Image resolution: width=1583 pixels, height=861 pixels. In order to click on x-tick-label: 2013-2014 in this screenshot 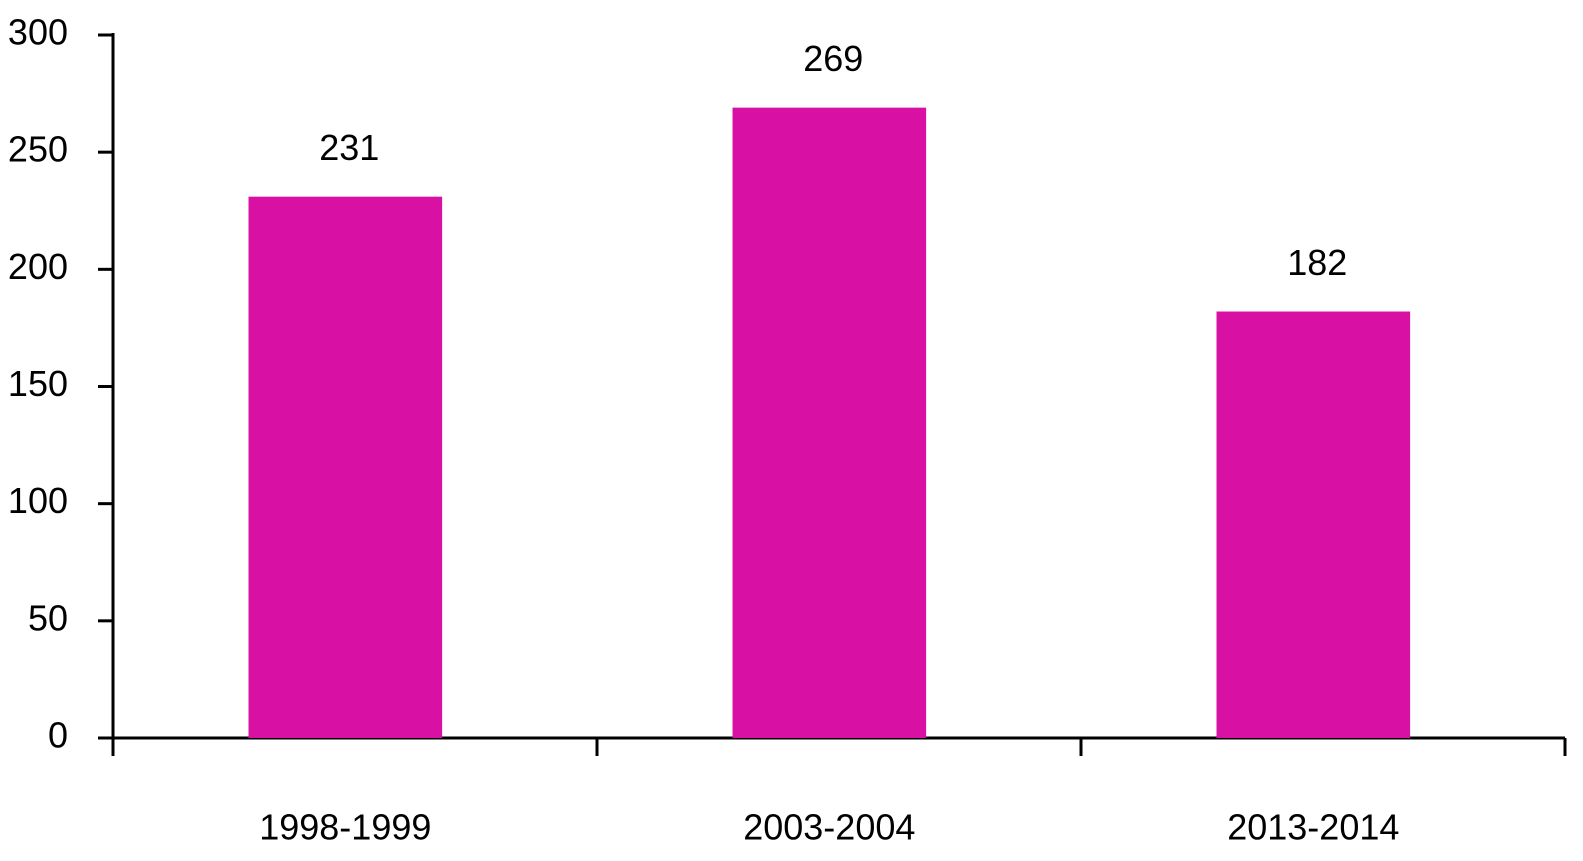, I will do `click(1313, 827)`.